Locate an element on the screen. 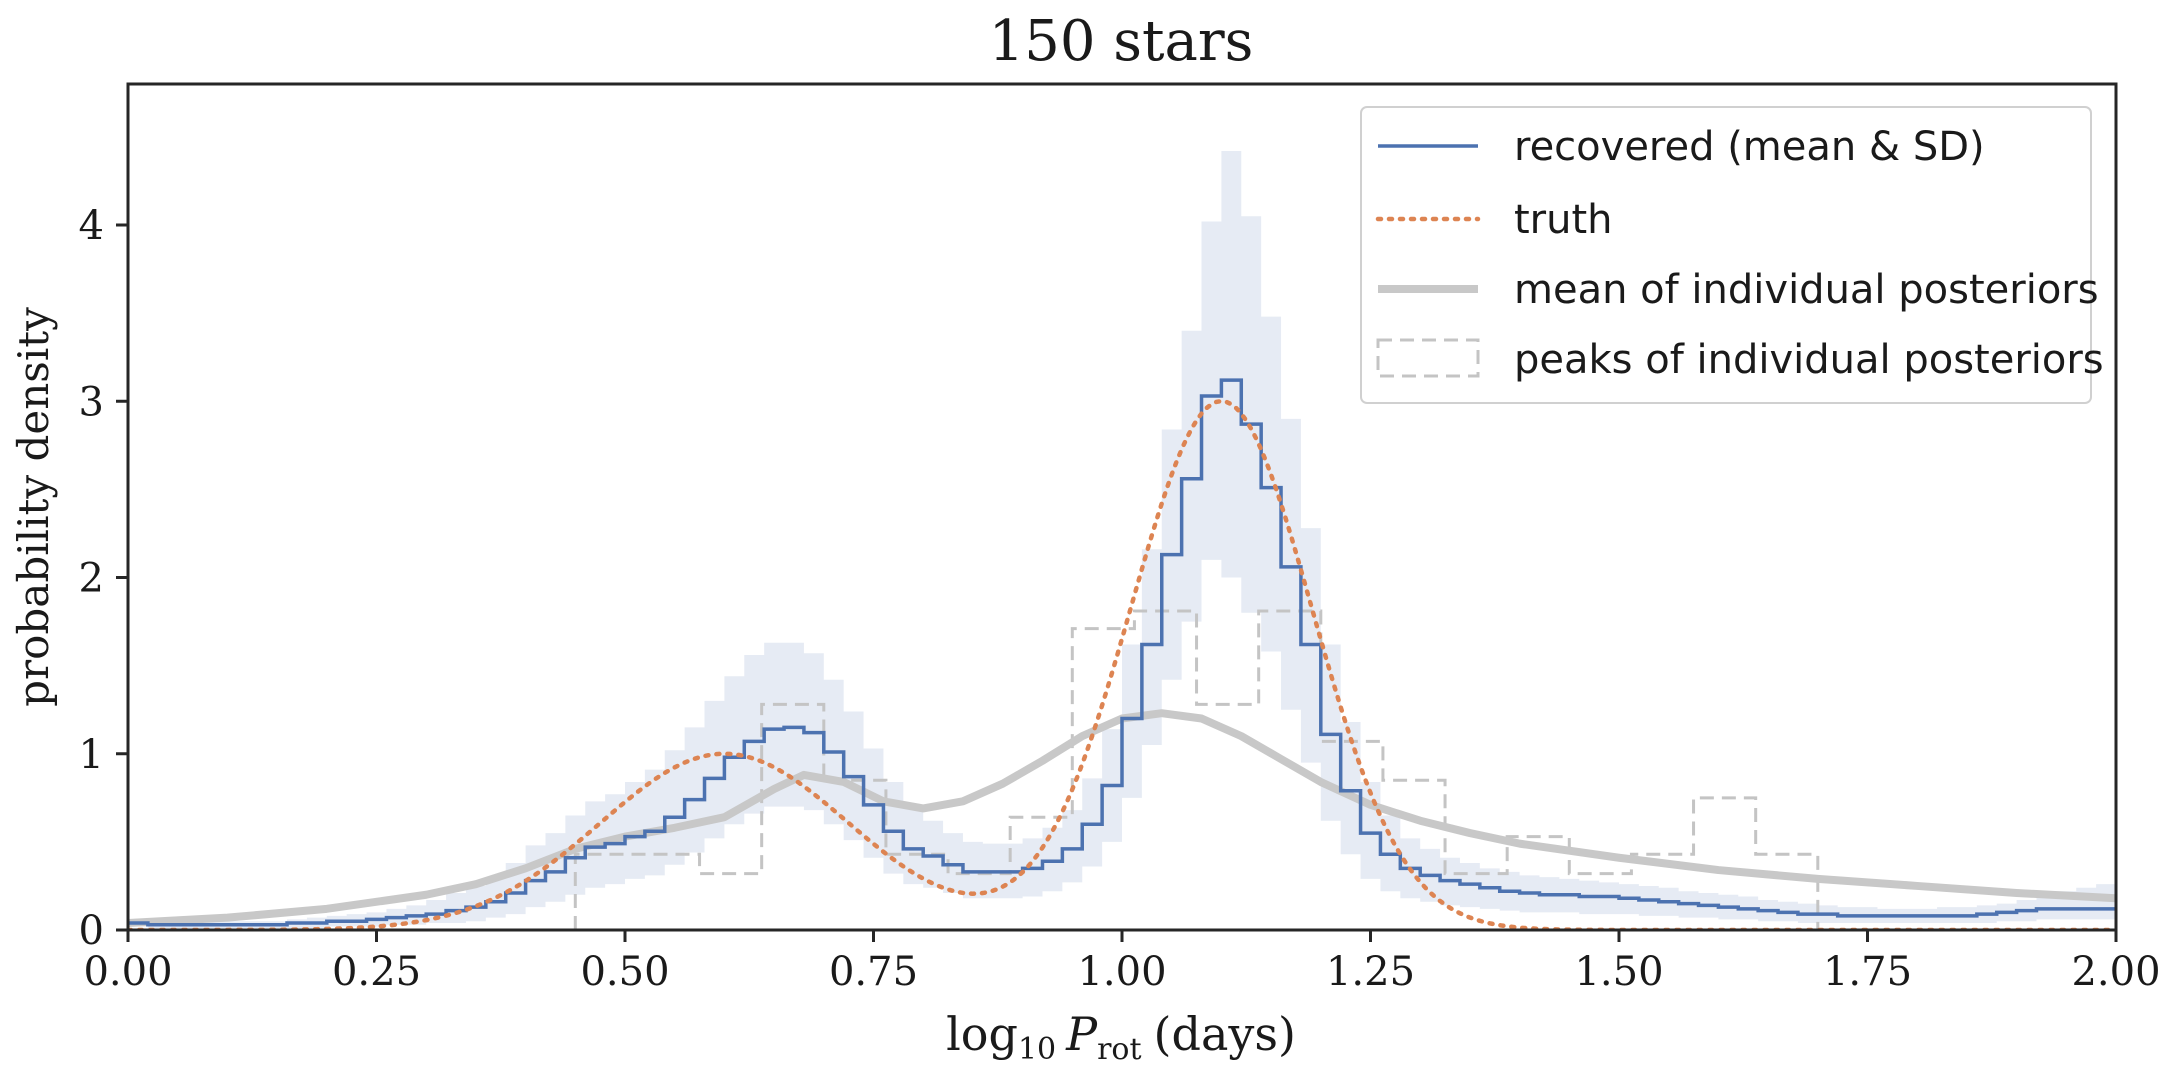 This screenshot has height=1087, width=2171. legend-label-truth: truth is located at coordinates (1563, 220).